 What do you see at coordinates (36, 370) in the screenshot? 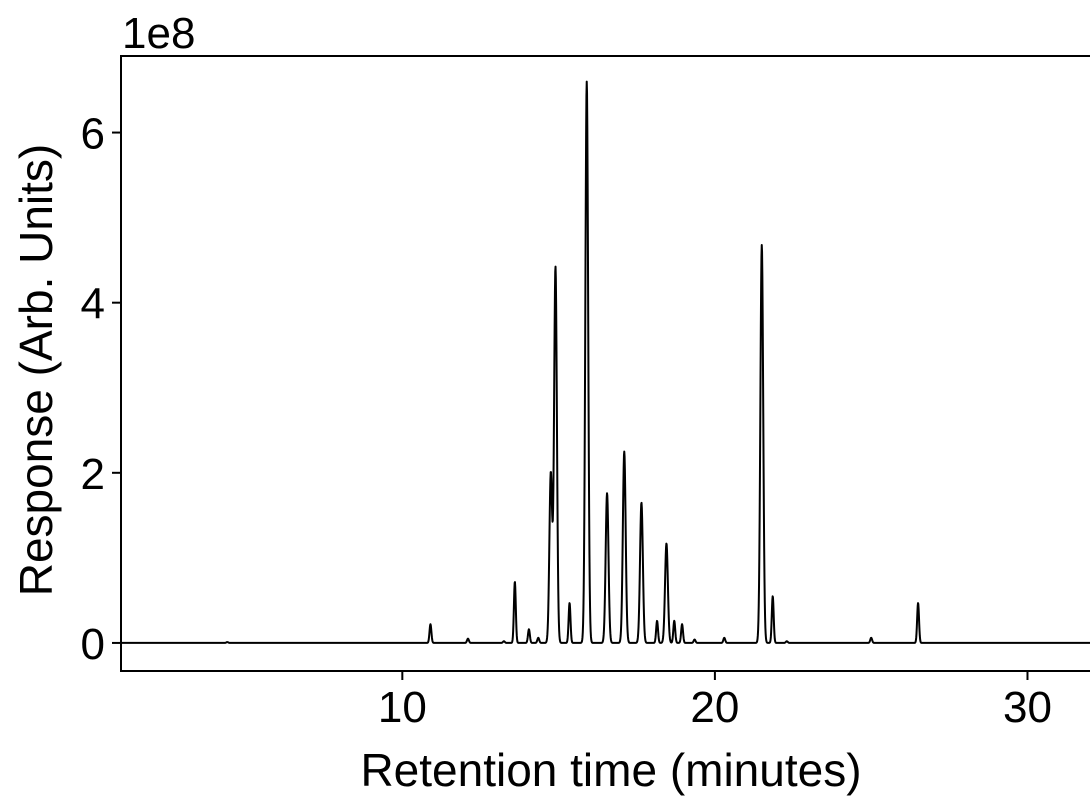
I see `y-axis-title: Response (Arb. Units)` at bounding box center [36, 370].